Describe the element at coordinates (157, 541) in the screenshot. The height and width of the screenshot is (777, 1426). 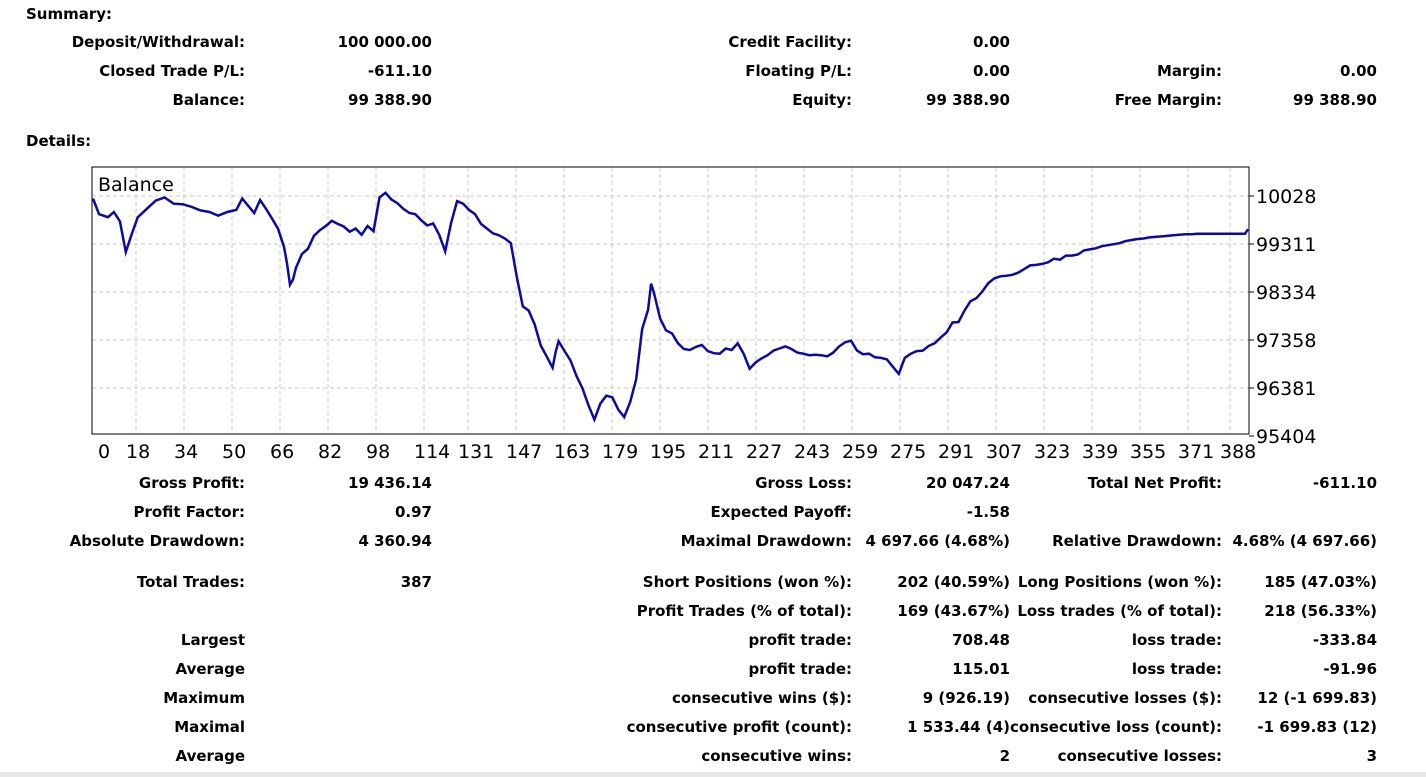
I see `abs-drawdown-label: Absolute Drawdown:` at that location.